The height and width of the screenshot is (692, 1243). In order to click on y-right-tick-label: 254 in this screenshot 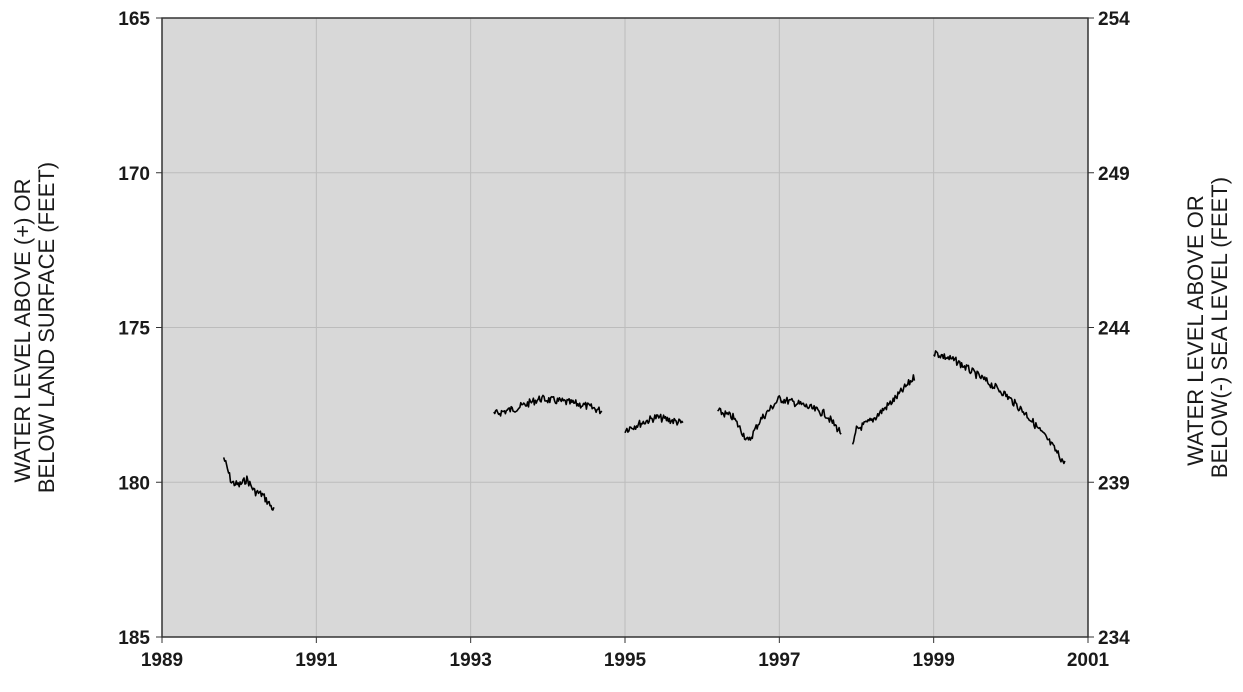, I will do `click(1114, 19)`.